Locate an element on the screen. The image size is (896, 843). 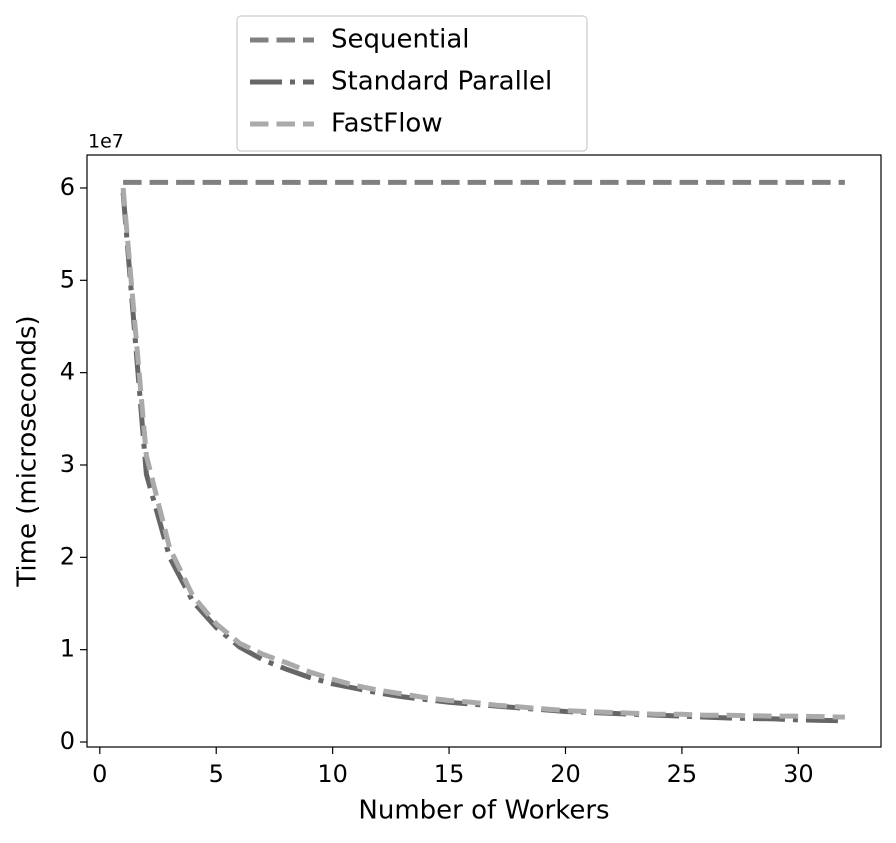
y-axis-label: Time (microseconds) is located at coordinates (28, 451).